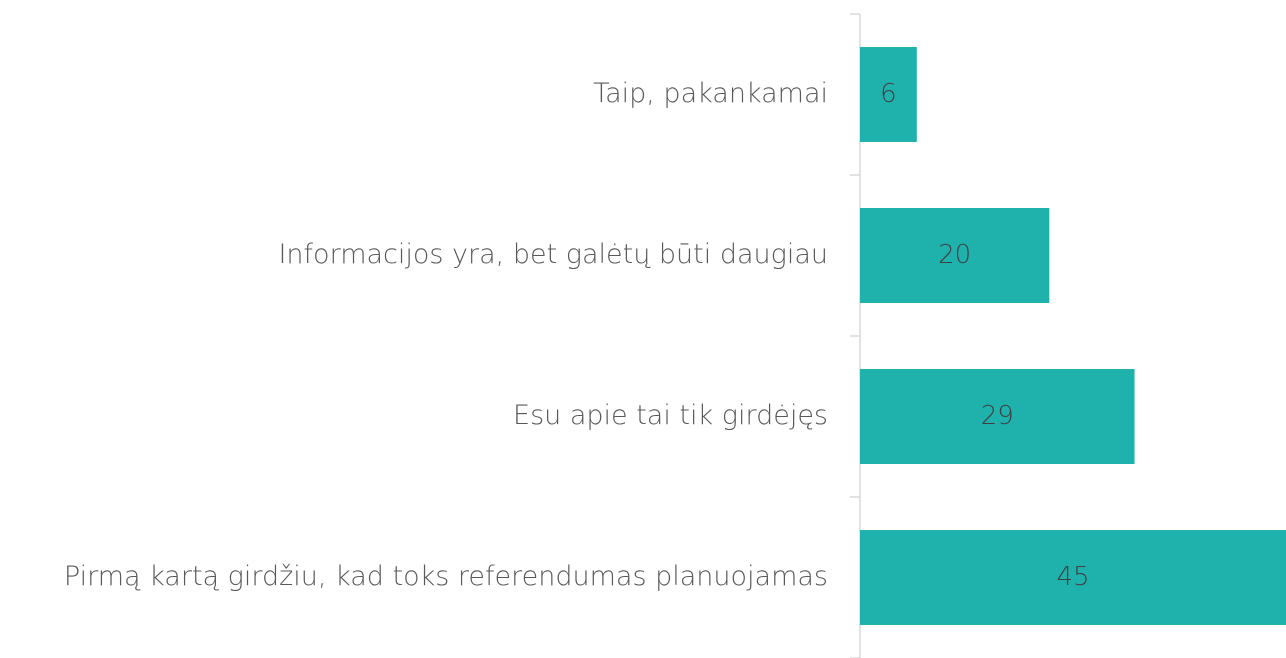 The height and width of the screenshot is (658, 1286). Describe the element at coordinates (710, 93) in the screenshot. I see `category-label: Taip, pakankamai` at that location.